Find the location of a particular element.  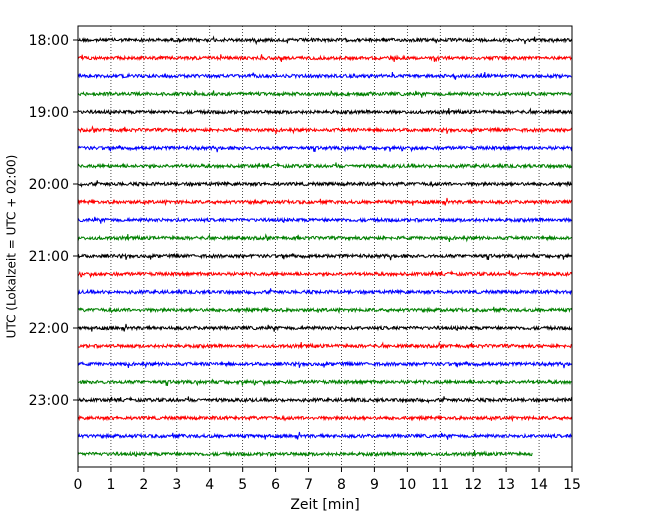

y-tick-label: 23:00 is located at coordinates (49, 401).